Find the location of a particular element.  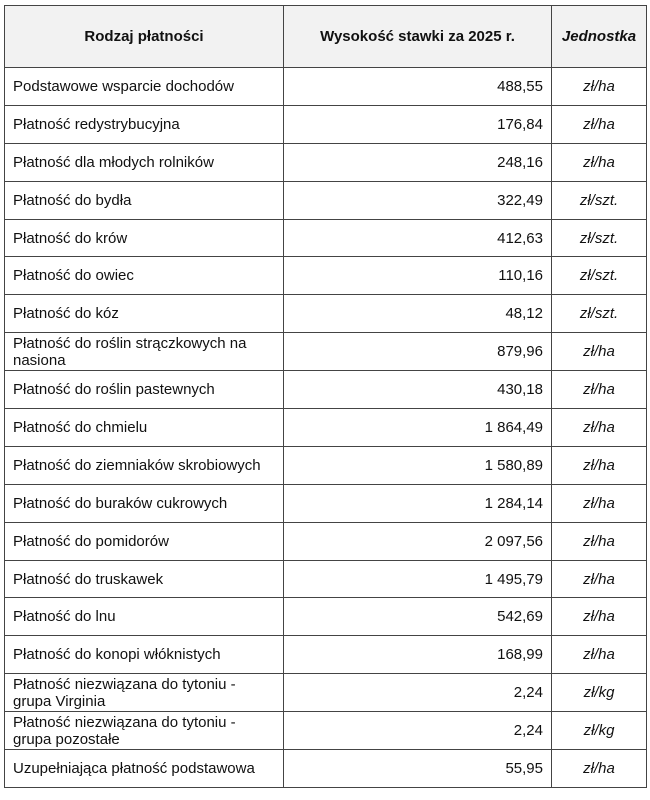

table-row: Płatność do owiec 110,16 zł/szt. is located at coordinates (325, 276).